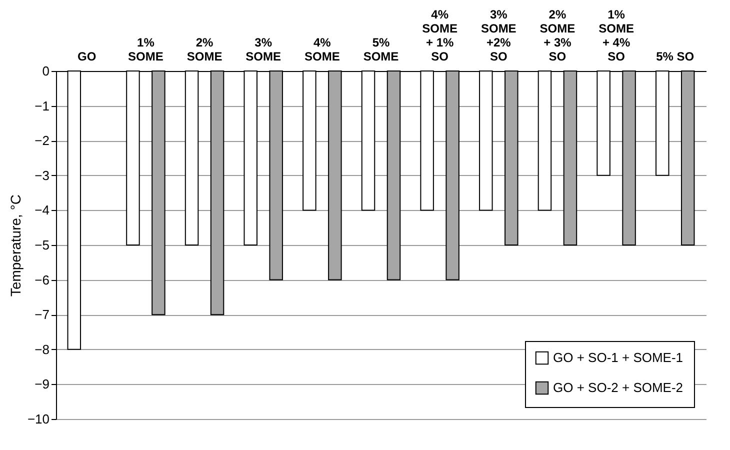  What do you see at coordinates (42, 280) in the screenshot?
I see `y-tick-label: −6` at bounding box center [42, 280].